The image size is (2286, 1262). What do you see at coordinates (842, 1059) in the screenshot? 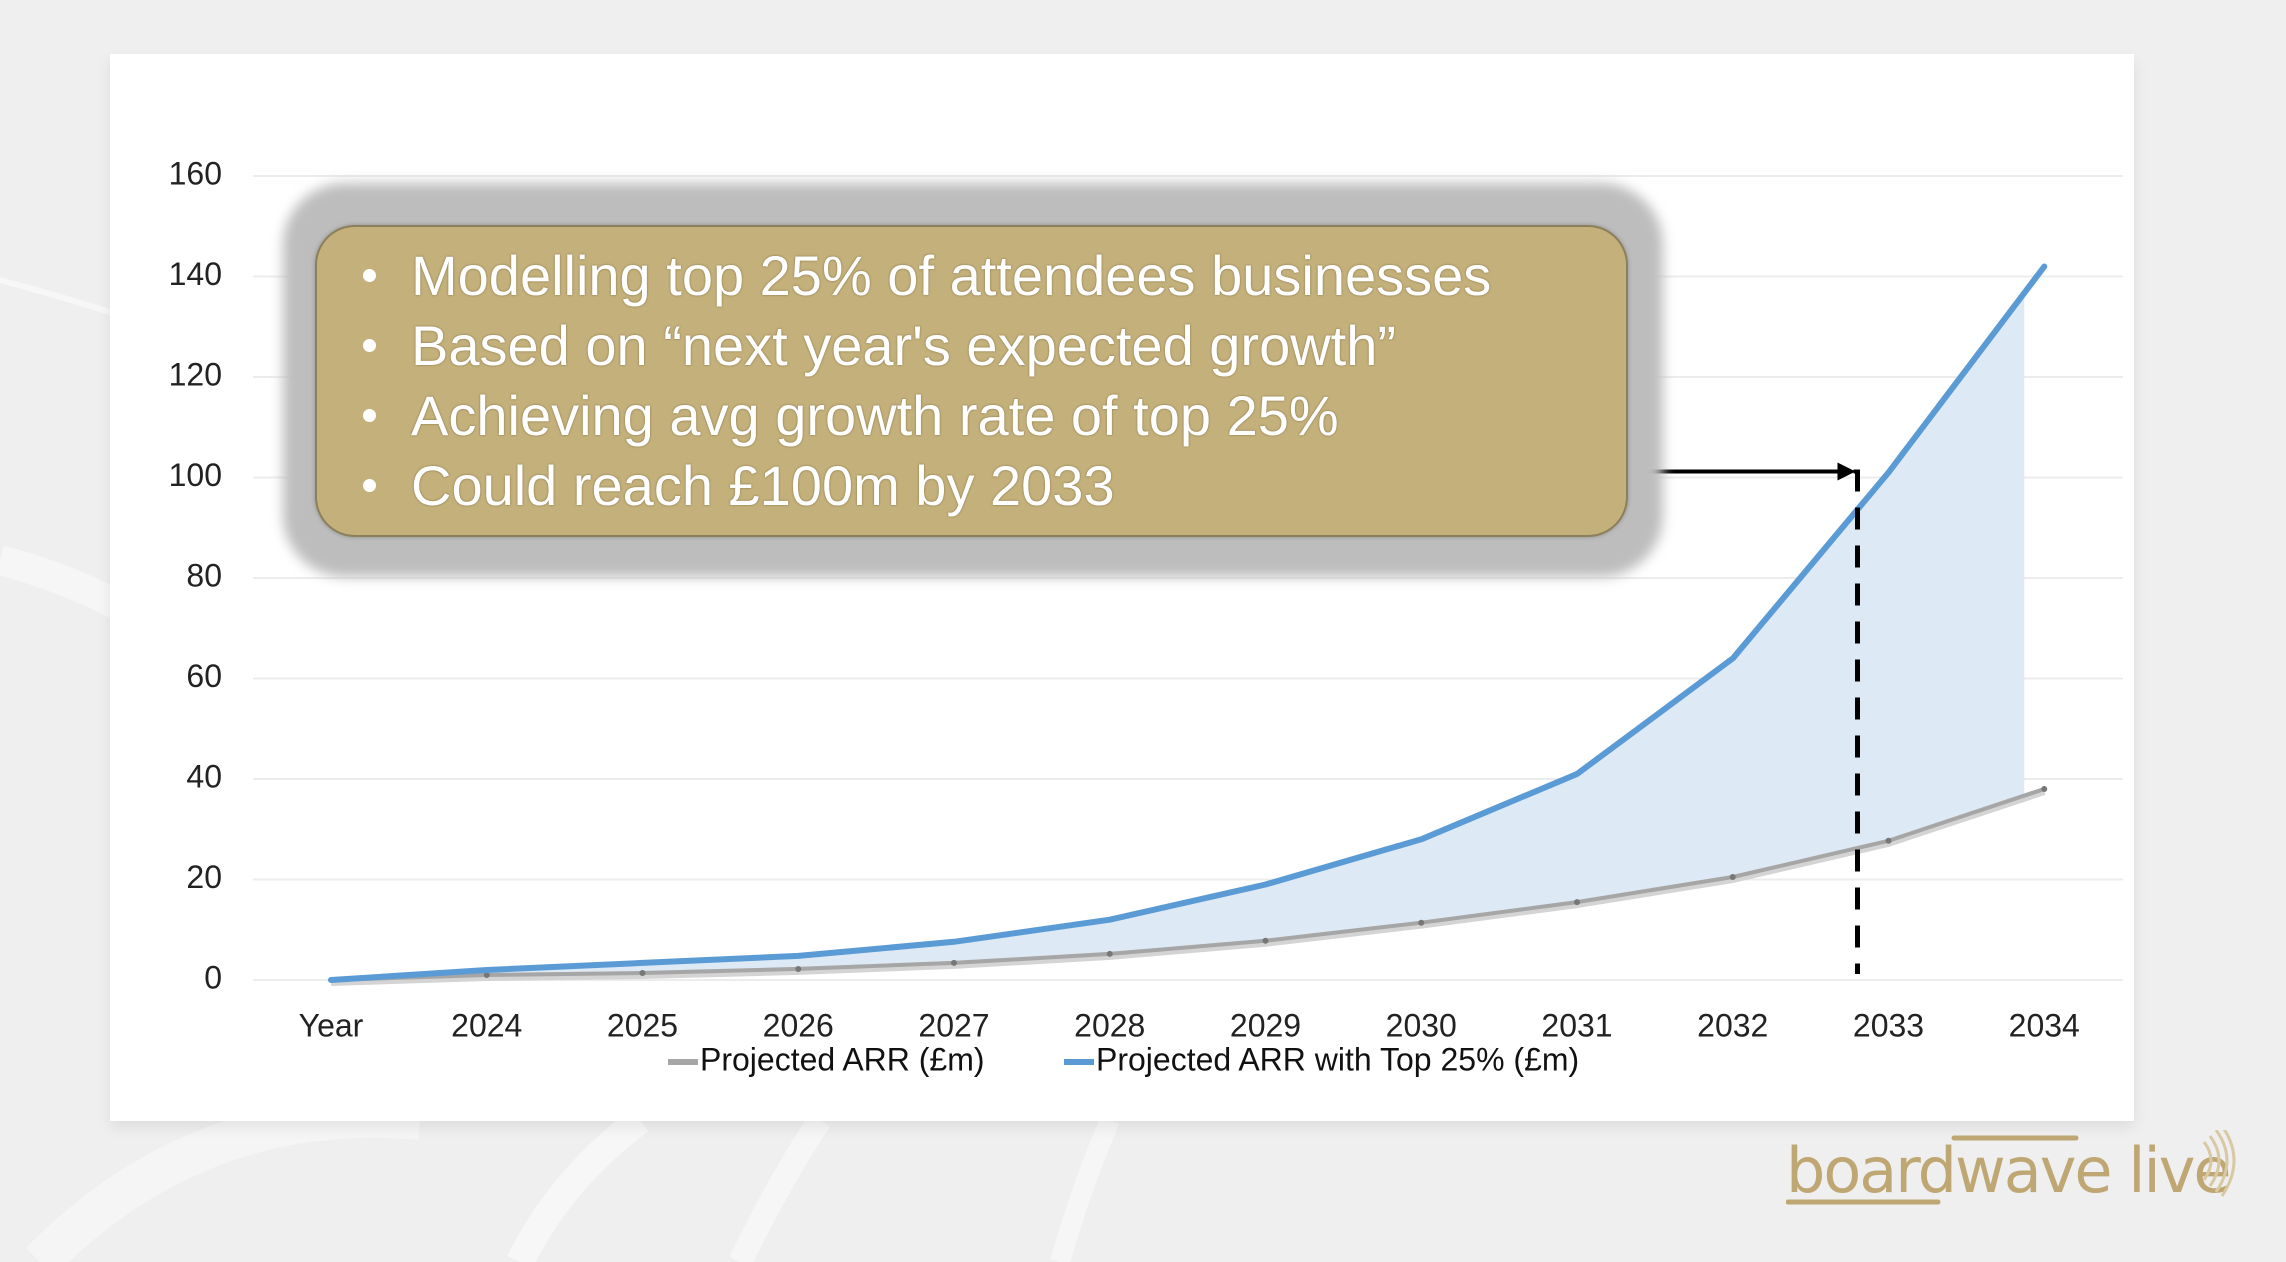
I see `legend-label-projected-arr: Projected ARR (£m)` at bounding box center [842, 1059].